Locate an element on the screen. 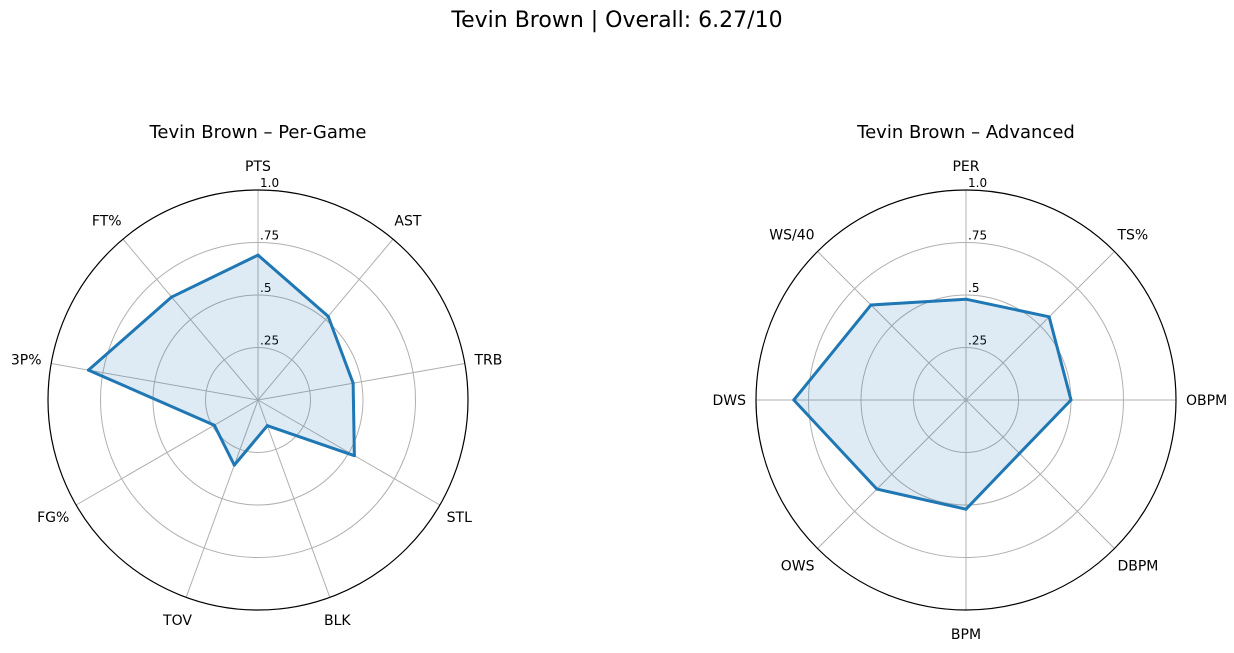 This screenshot has height=653, width=1234. data-point-3p% is located at coordinates (88, 370).